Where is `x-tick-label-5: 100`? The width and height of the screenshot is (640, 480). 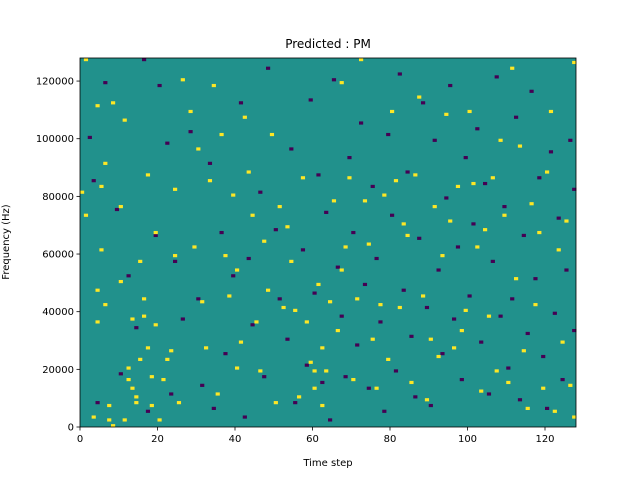 x-tick-label-5: 100 is located at coordinates (467, 439).